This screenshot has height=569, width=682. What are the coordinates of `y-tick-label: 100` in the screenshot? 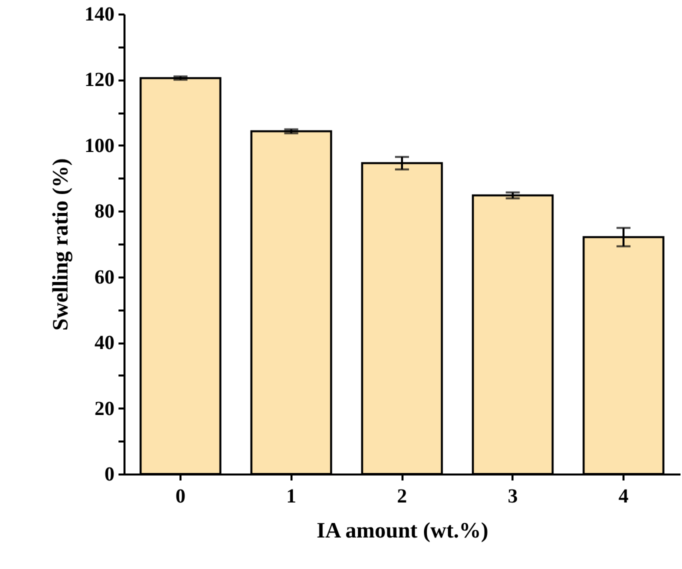 It's located at (99, 145).